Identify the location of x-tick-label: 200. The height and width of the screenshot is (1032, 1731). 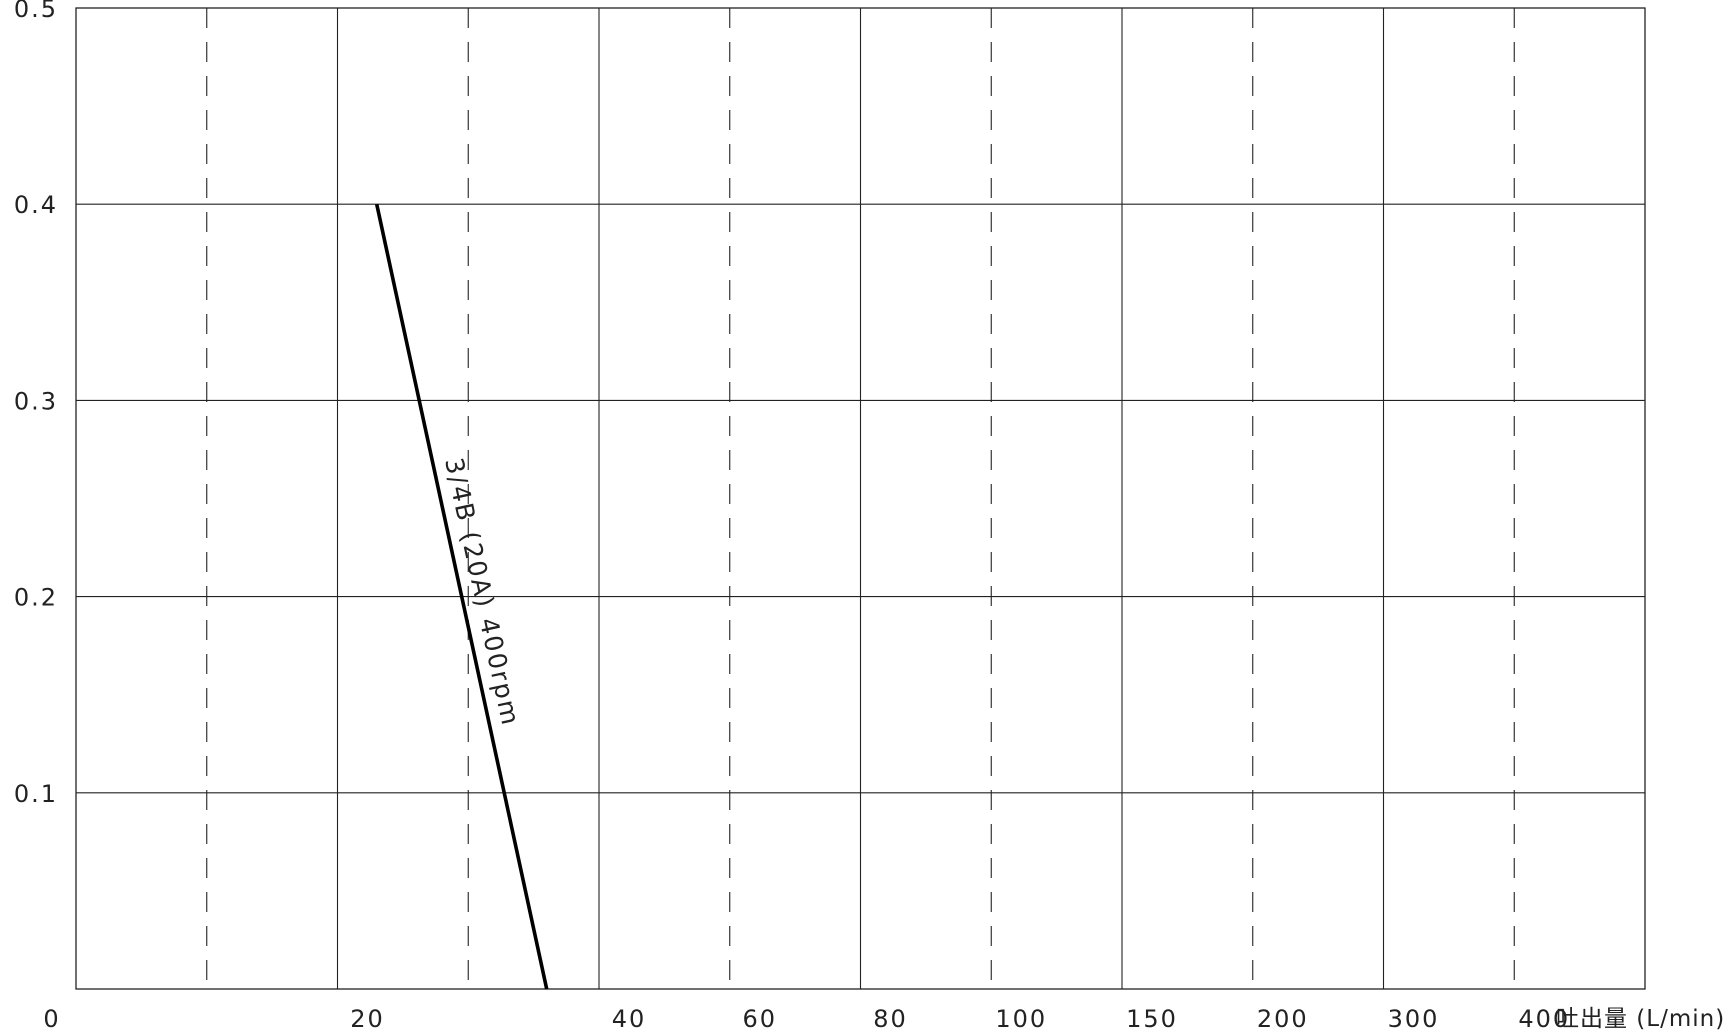
(1283, 1018).